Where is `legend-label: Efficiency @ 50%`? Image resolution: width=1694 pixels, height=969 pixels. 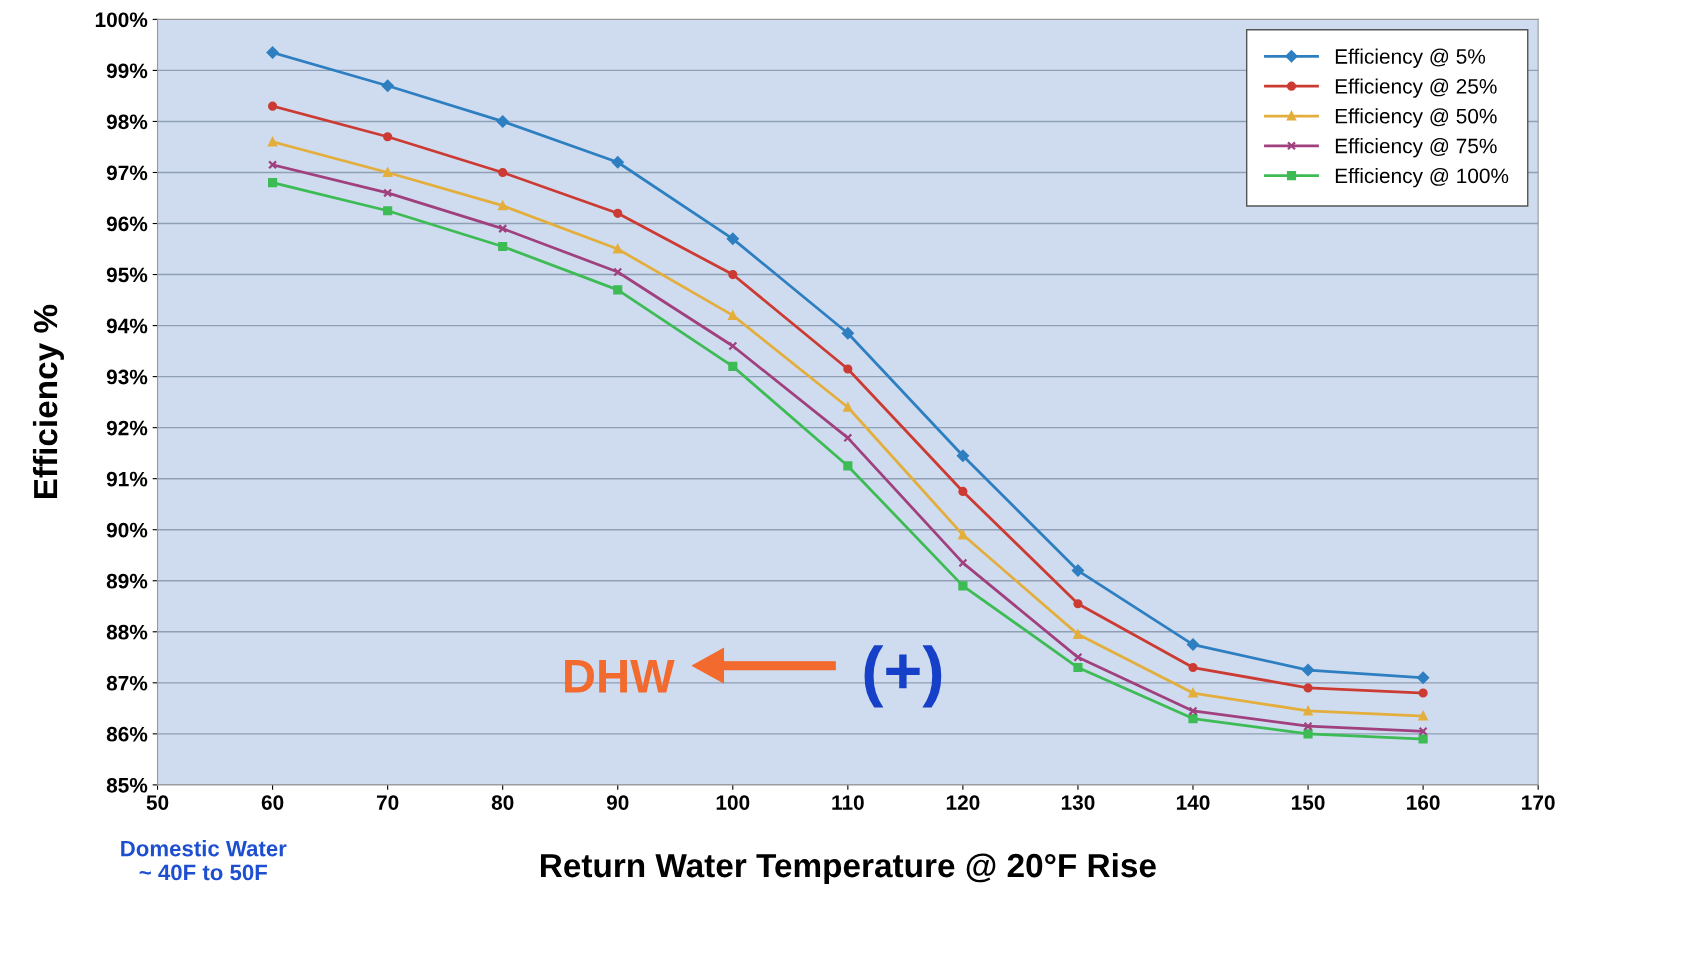
legend-label: Efficiency @ 50% is located at coordinates (1416, 118).